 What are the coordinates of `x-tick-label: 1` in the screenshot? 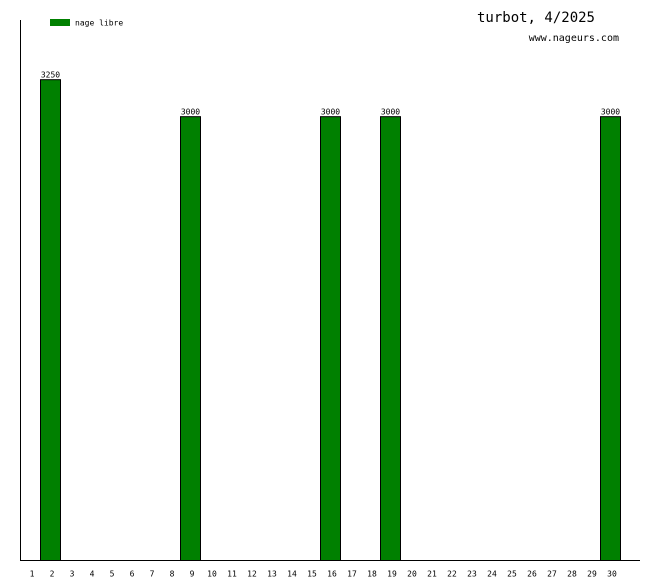 It's located at (32, 574).